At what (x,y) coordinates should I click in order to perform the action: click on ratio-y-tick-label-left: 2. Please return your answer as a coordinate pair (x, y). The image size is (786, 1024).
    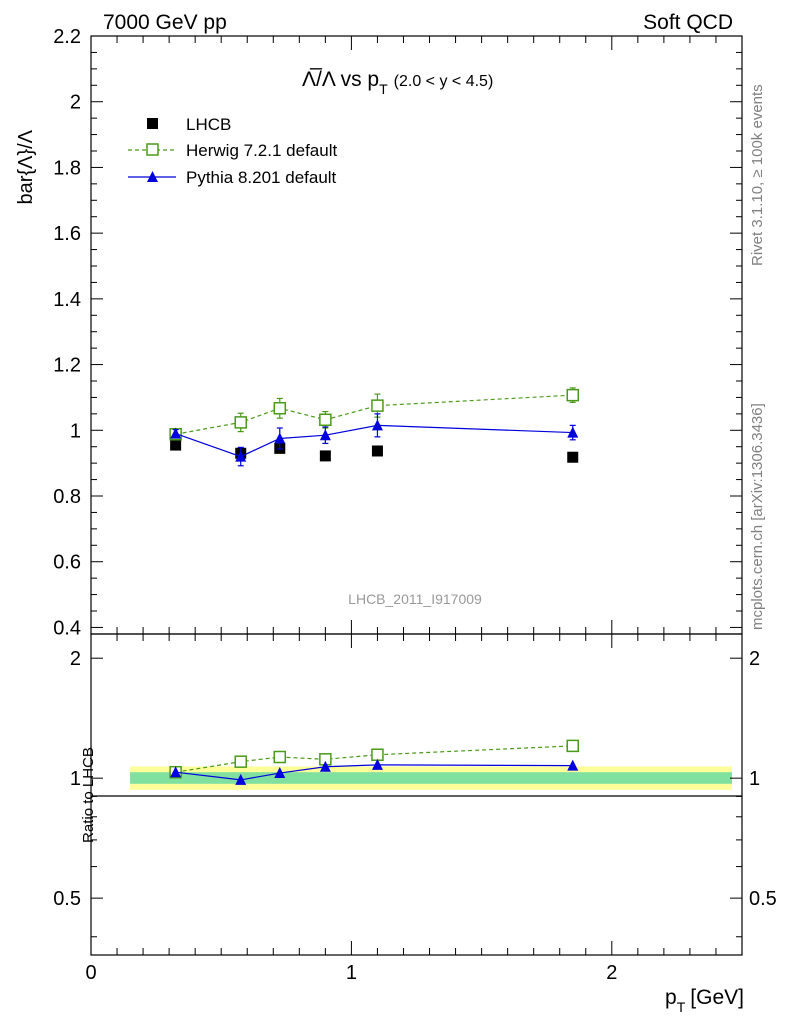
    Looking at the image, I should click on (75, 659).